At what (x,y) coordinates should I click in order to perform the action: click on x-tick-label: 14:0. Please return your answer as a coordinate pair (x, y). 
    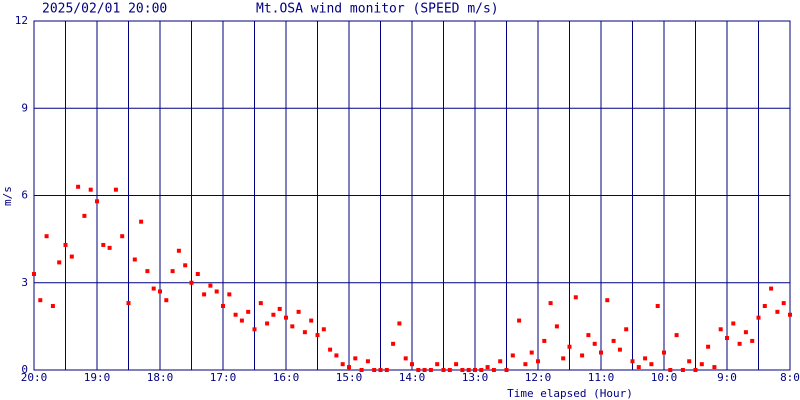
    Looking at the image, I should click on (412, 377).